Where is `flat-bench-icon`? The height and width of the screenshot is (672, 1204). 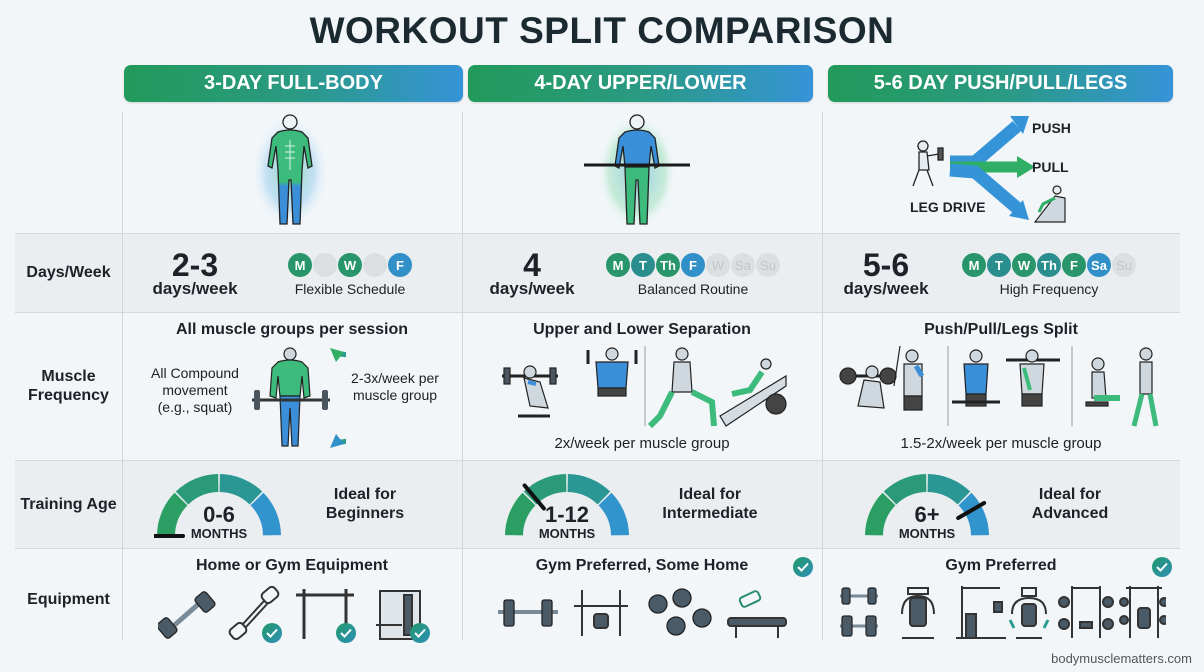 flat-bench-icon is located at coordinates (757, 614).